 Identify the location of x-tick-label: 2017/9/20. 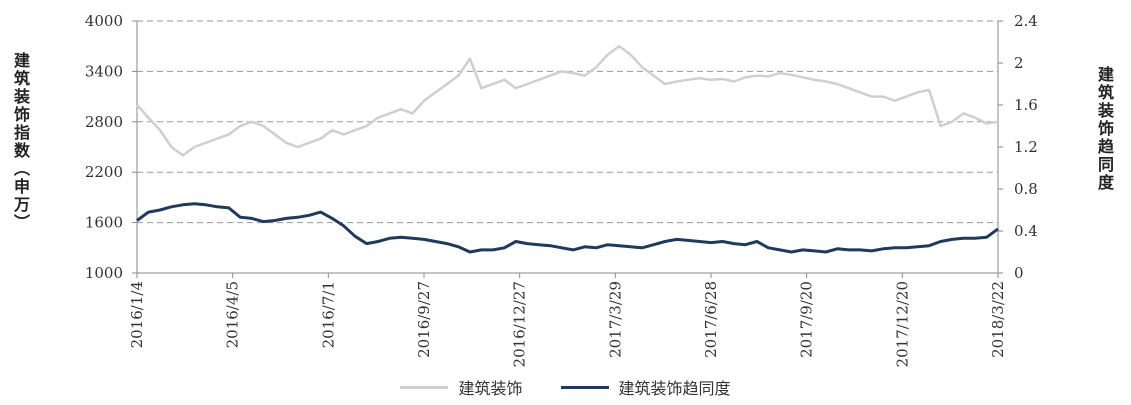
(807, 319).